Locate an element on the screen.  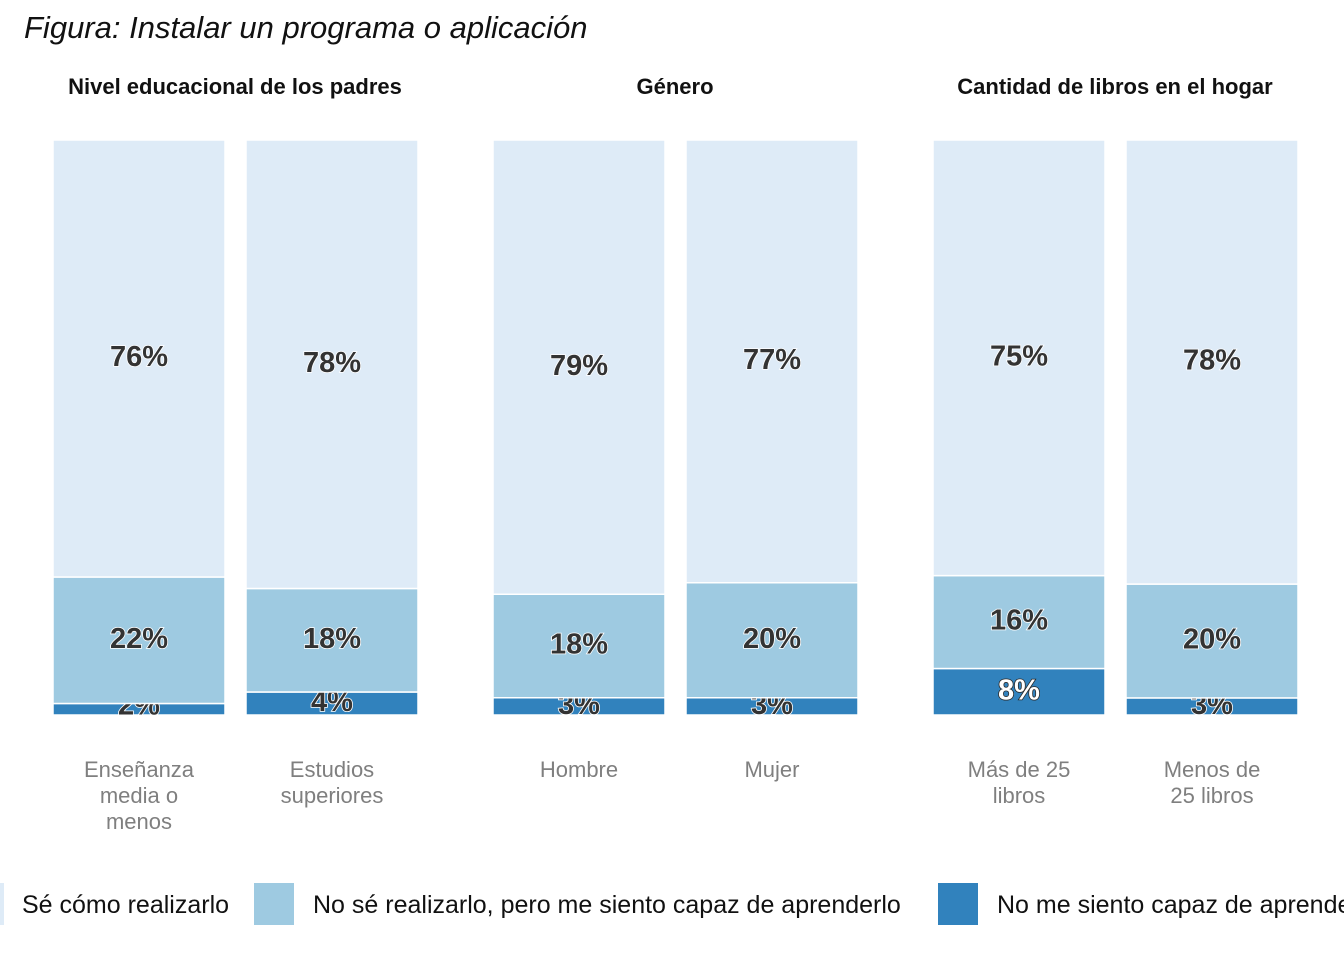
data-label: 75% is located at coordinates (1019, 356).